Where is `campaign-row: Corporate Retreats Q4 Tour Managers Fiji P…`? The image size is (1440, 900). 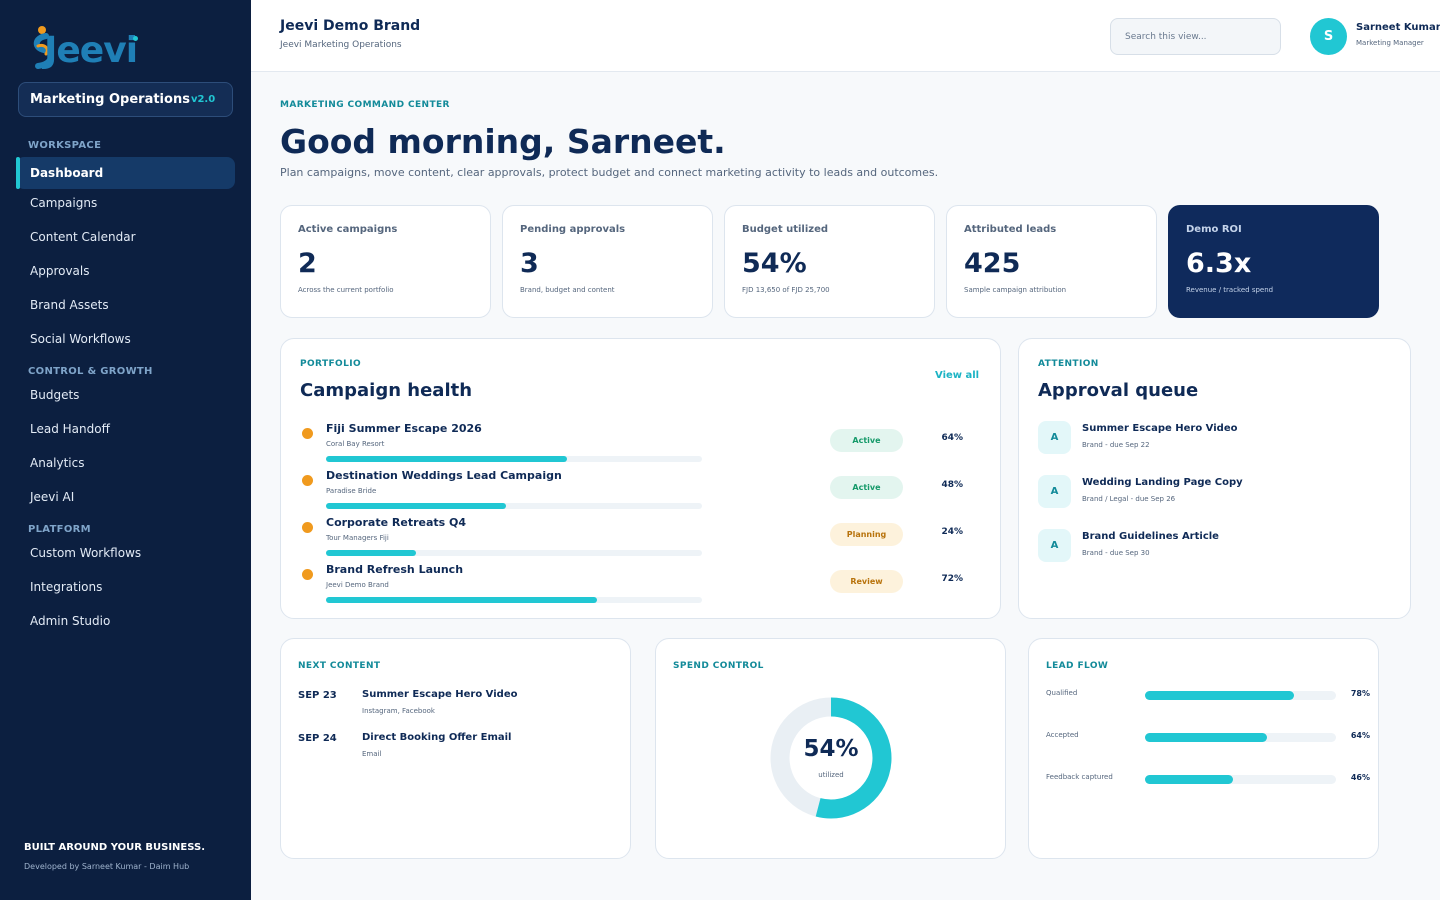
campaign-row: Corporate Retreats Q4 Tour Managers Fiji P… is located at coordinates (641, 538).